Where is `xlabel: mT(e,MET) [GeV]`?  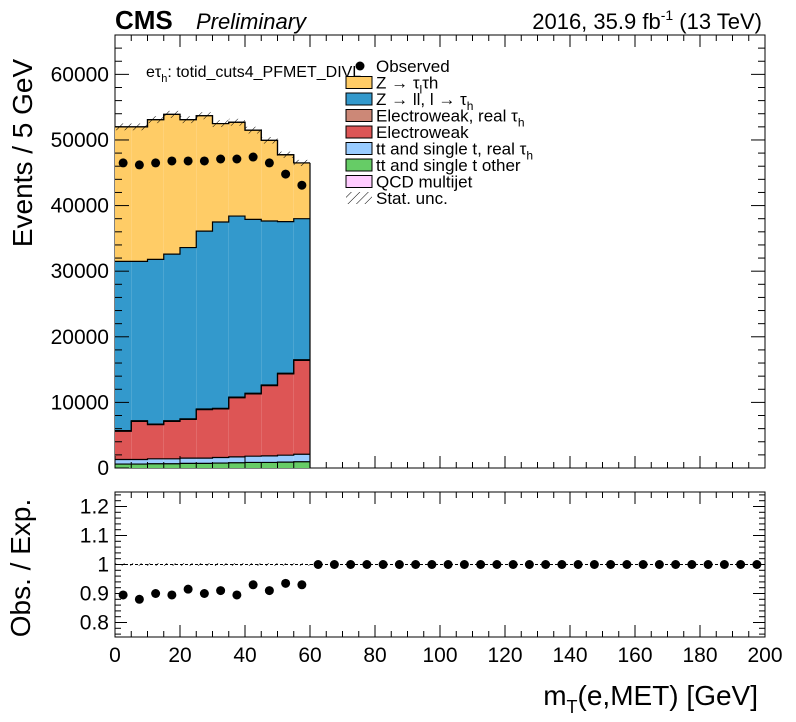
xlabel: mT(e,MET) [GeV] is located at coordinates (650, 698).